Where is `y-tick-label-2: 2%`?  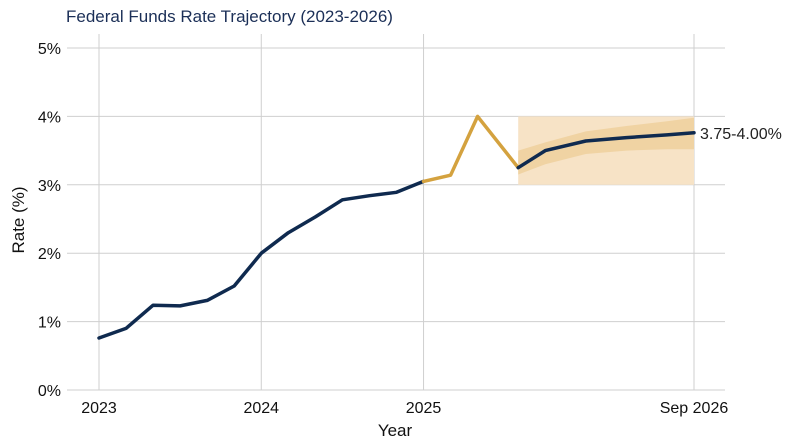
y-tick-label-2: 2% is located at coordinates (49, 254).